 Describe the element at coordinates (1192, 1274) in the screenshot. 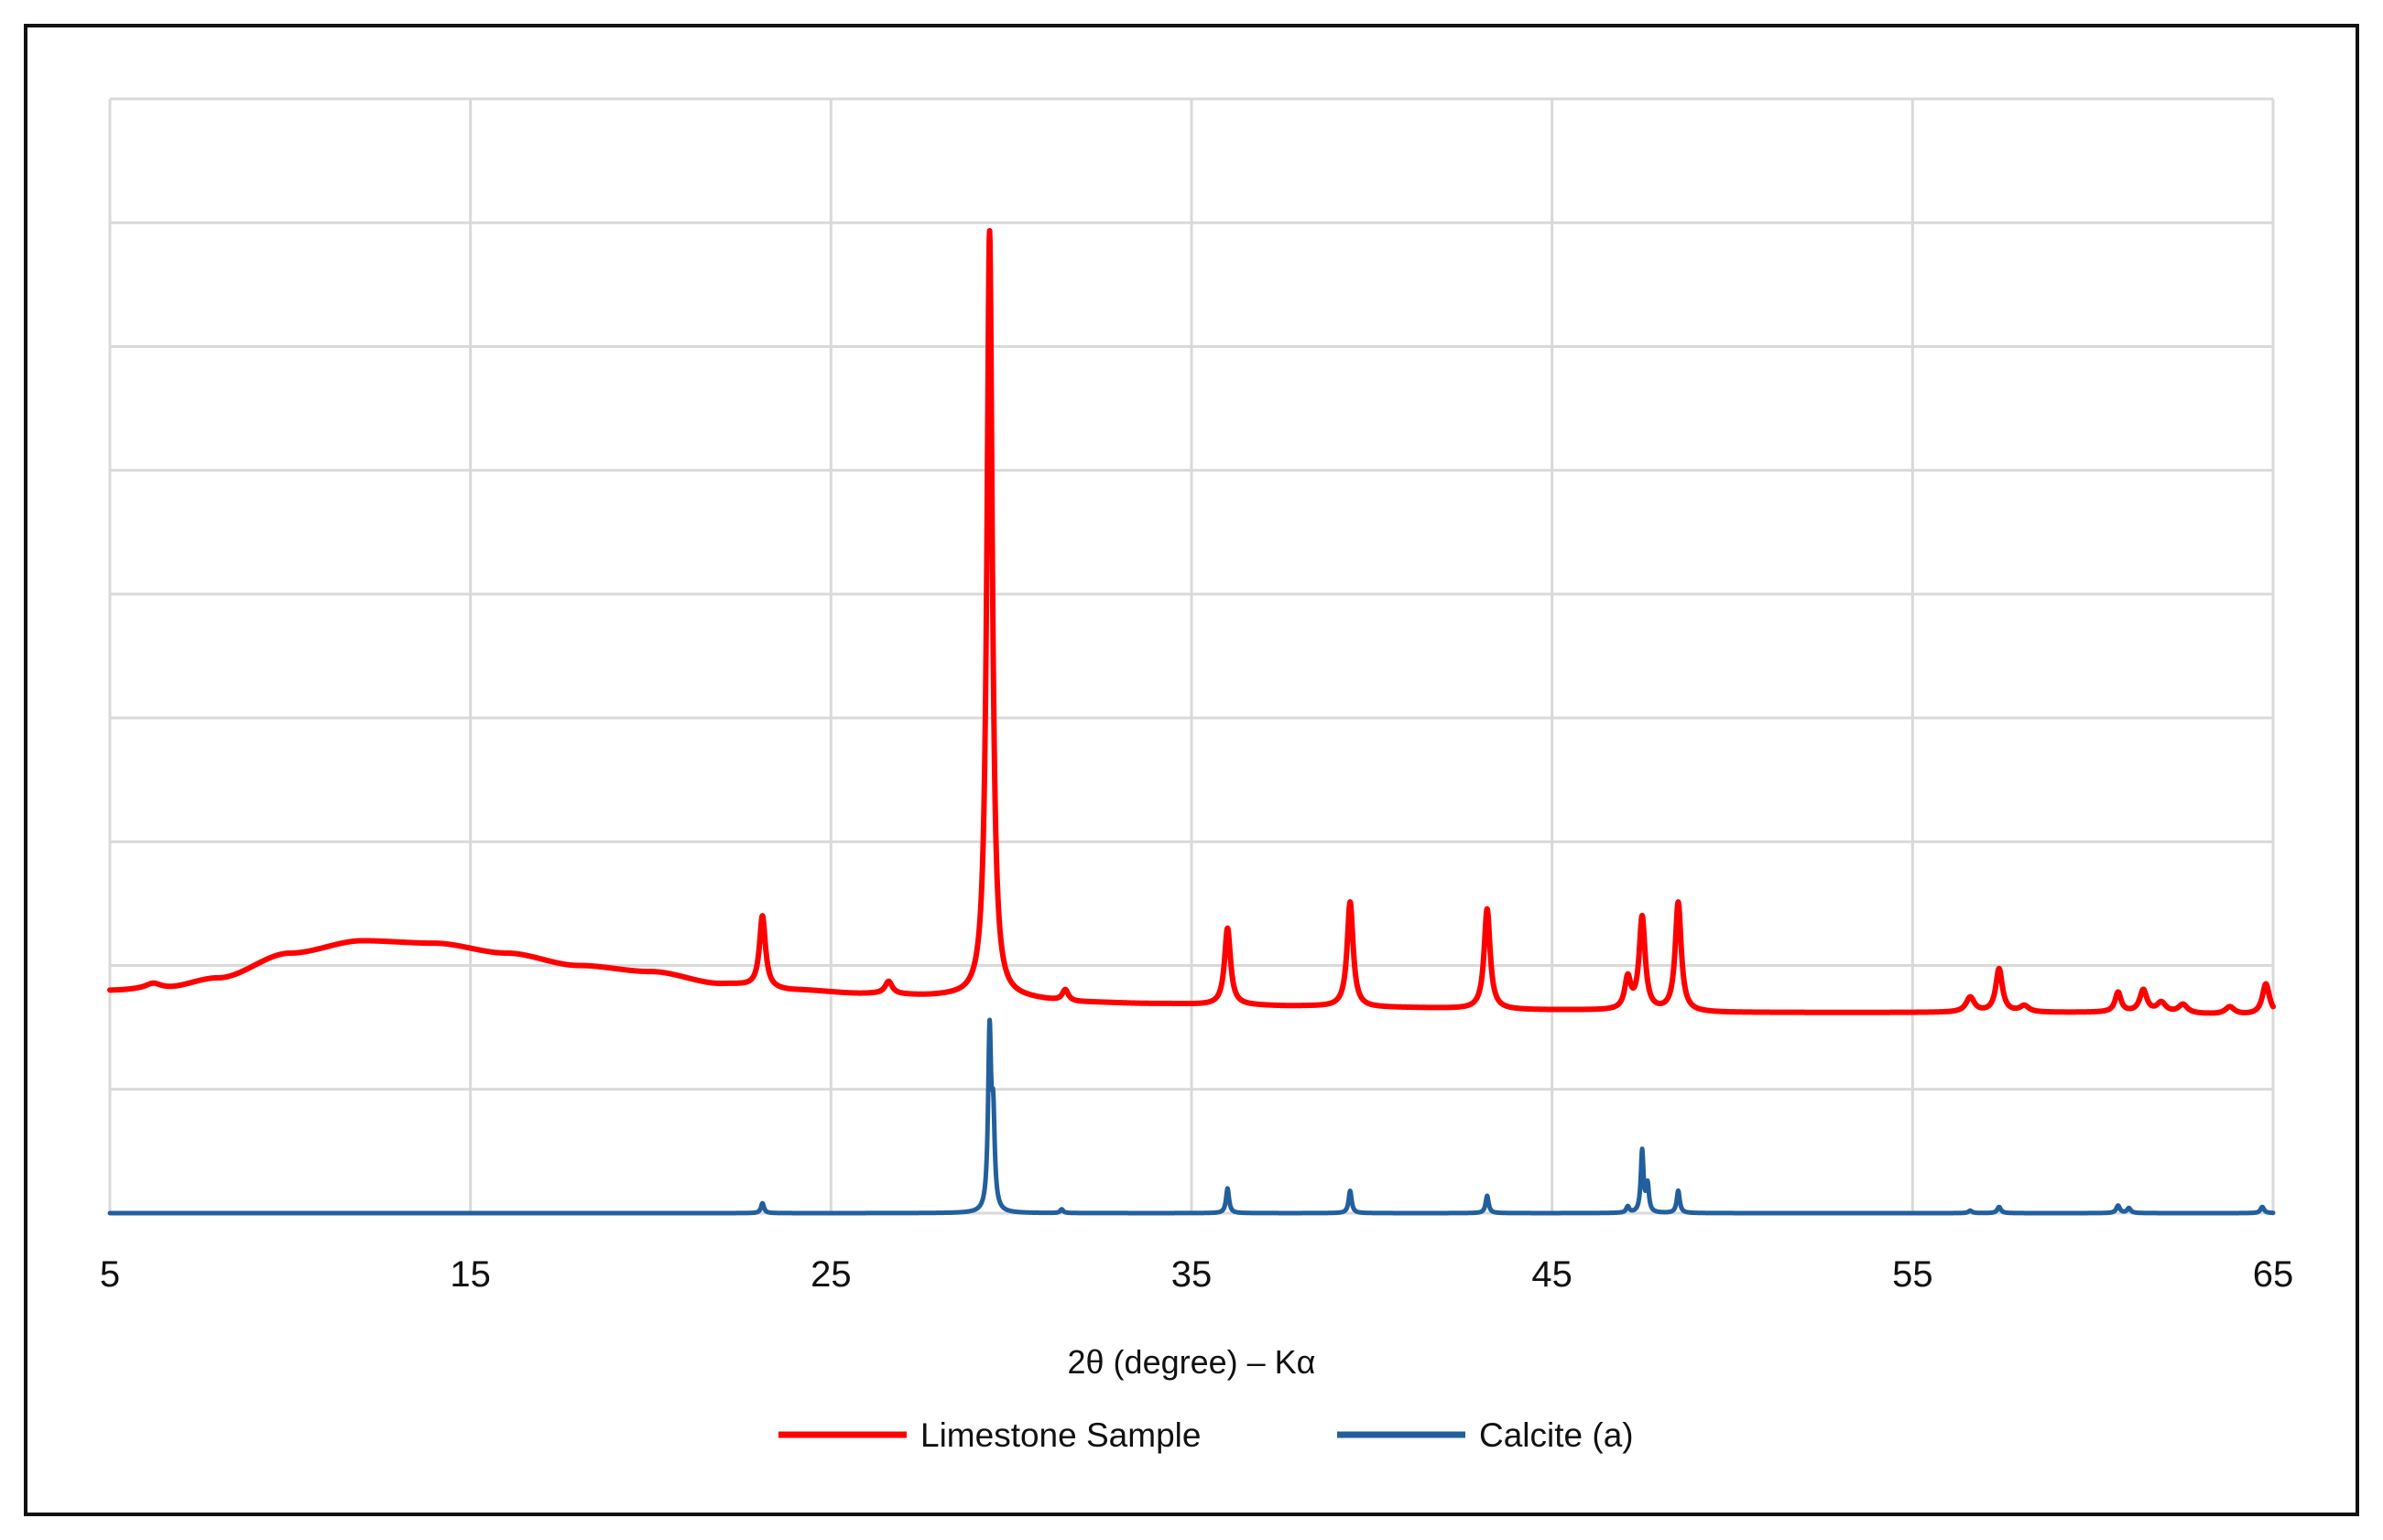

I see `x-tick-label: 35` at that location.